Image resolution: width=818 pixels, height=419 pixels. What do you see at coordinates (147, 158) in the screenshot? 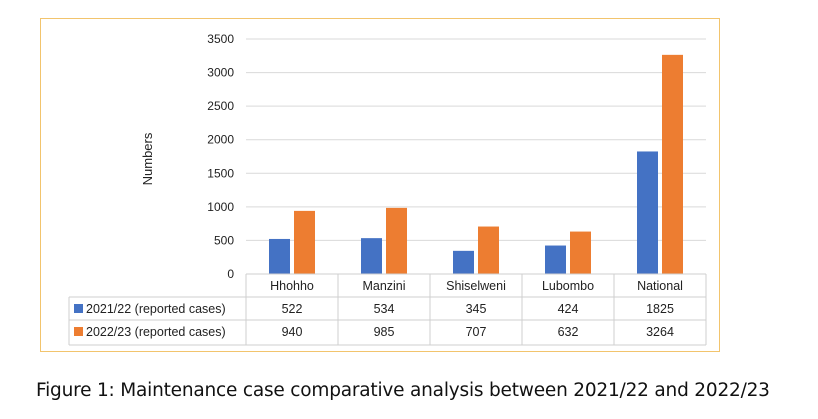
I see `y-axis-label: Numbers` at bounding box center [147, 158].